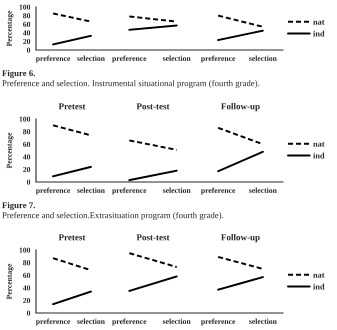 The height and width of the screenshot is (330, 337). Describe the element at coordinates (18, 74) in the screenshot. I see `caption: Figure 6.` at that location.